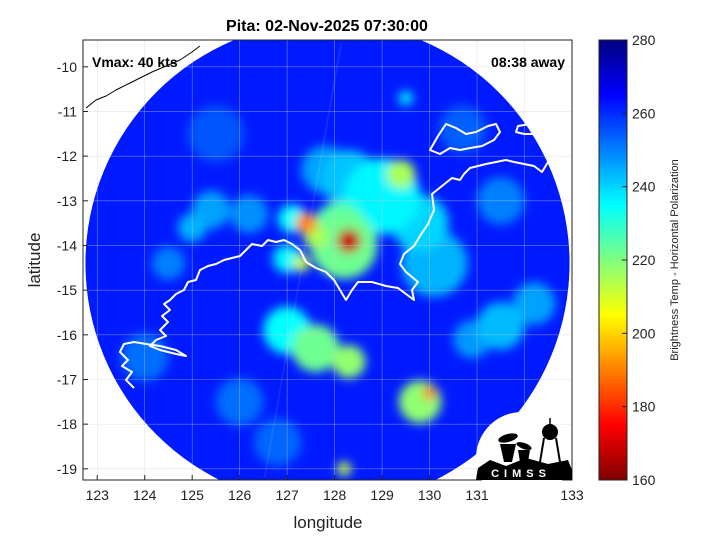  What do you see at coordinates (67, 335) in the screenshot?
I see `y-tick-label-6: -16` at bounding box center [67, 335].